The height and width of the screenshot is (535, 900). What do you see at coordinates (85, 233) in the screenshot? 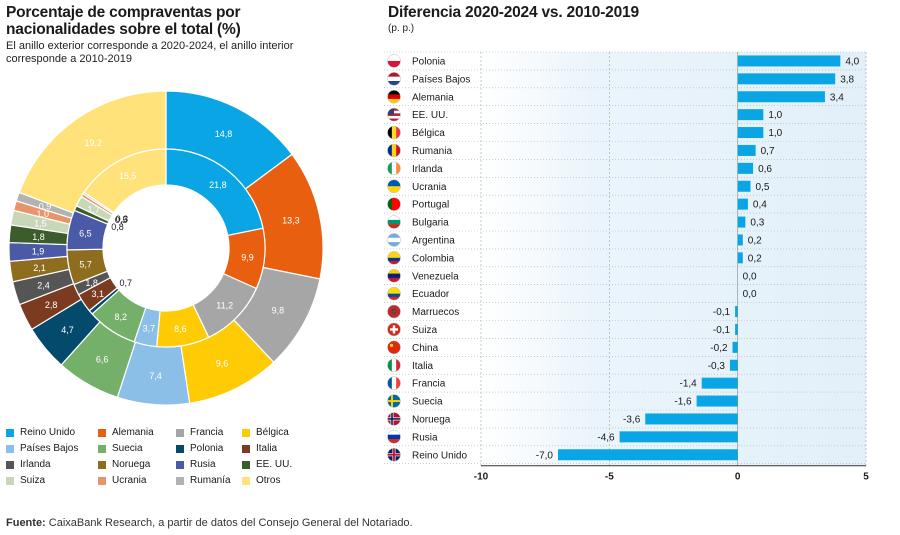
I see `donut-inner-label-rusia: 6,5` at bounding box center [85, 233].